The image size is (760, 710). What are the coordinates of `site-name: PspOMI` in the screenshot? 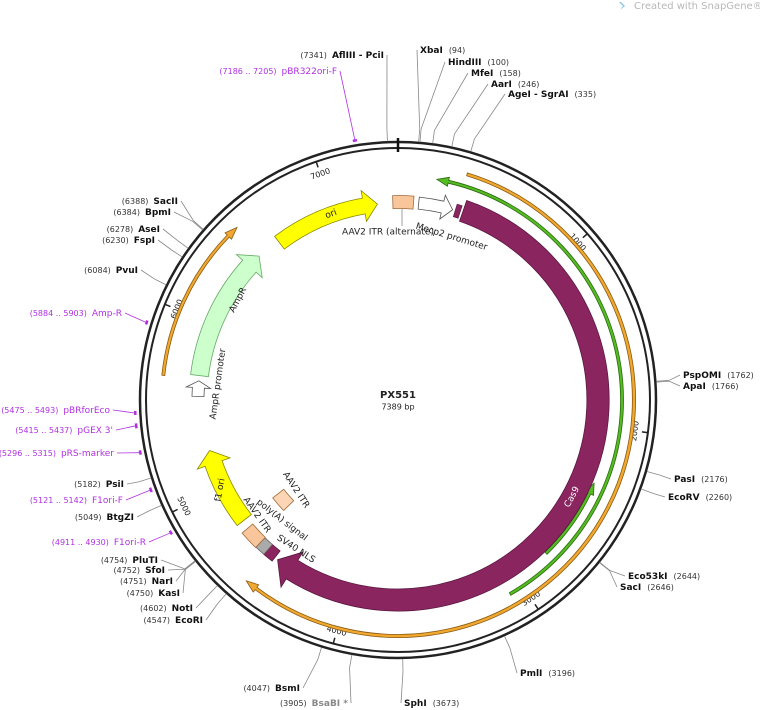 It's located at (702, 376).